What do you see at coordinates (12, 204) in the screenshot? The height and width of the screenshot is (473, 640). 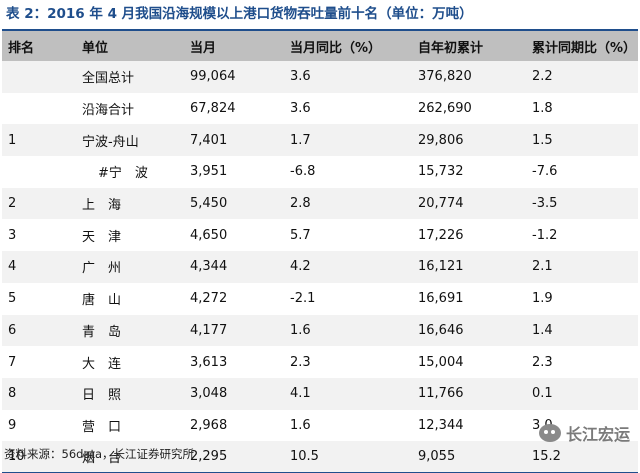 I see `cell-rank: 2` at bounding box center [12, 204].